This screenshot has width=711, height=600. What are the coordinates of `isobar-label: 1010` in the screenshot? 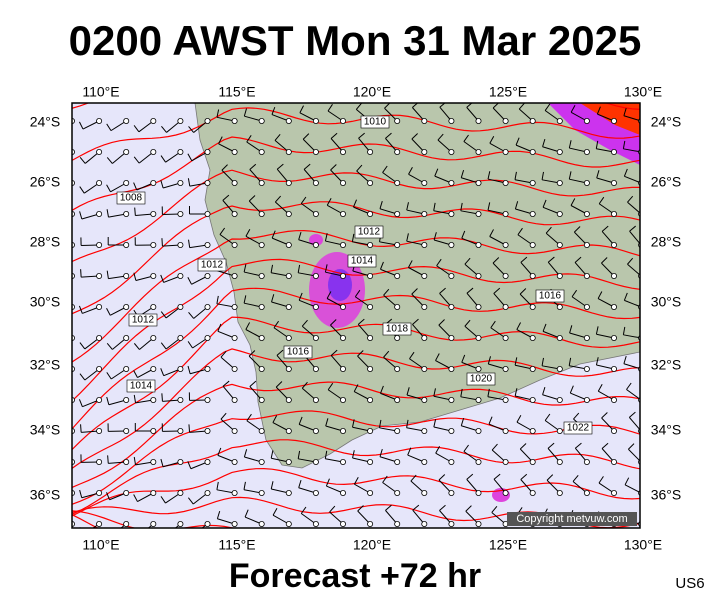 It's located at (375, 122).